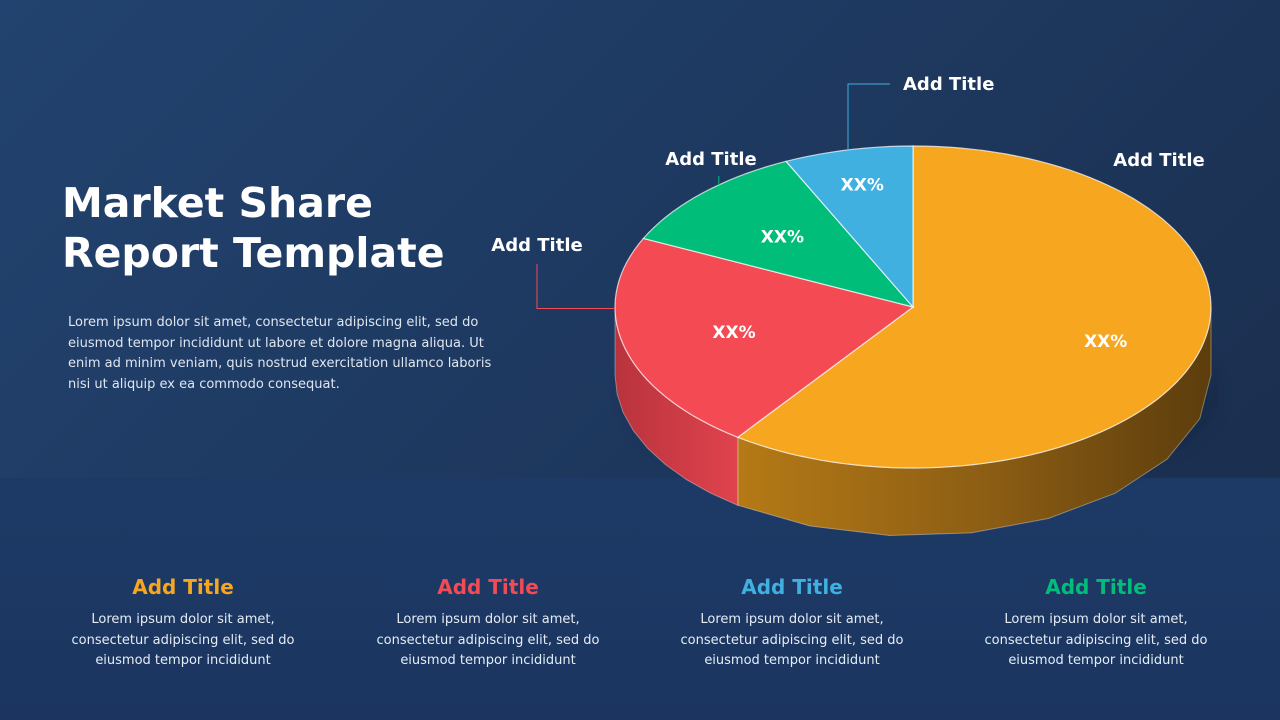  Describe the element at coordinates (792, 587) in the screenshot. I see `card-3-title: Add Title` at that location.